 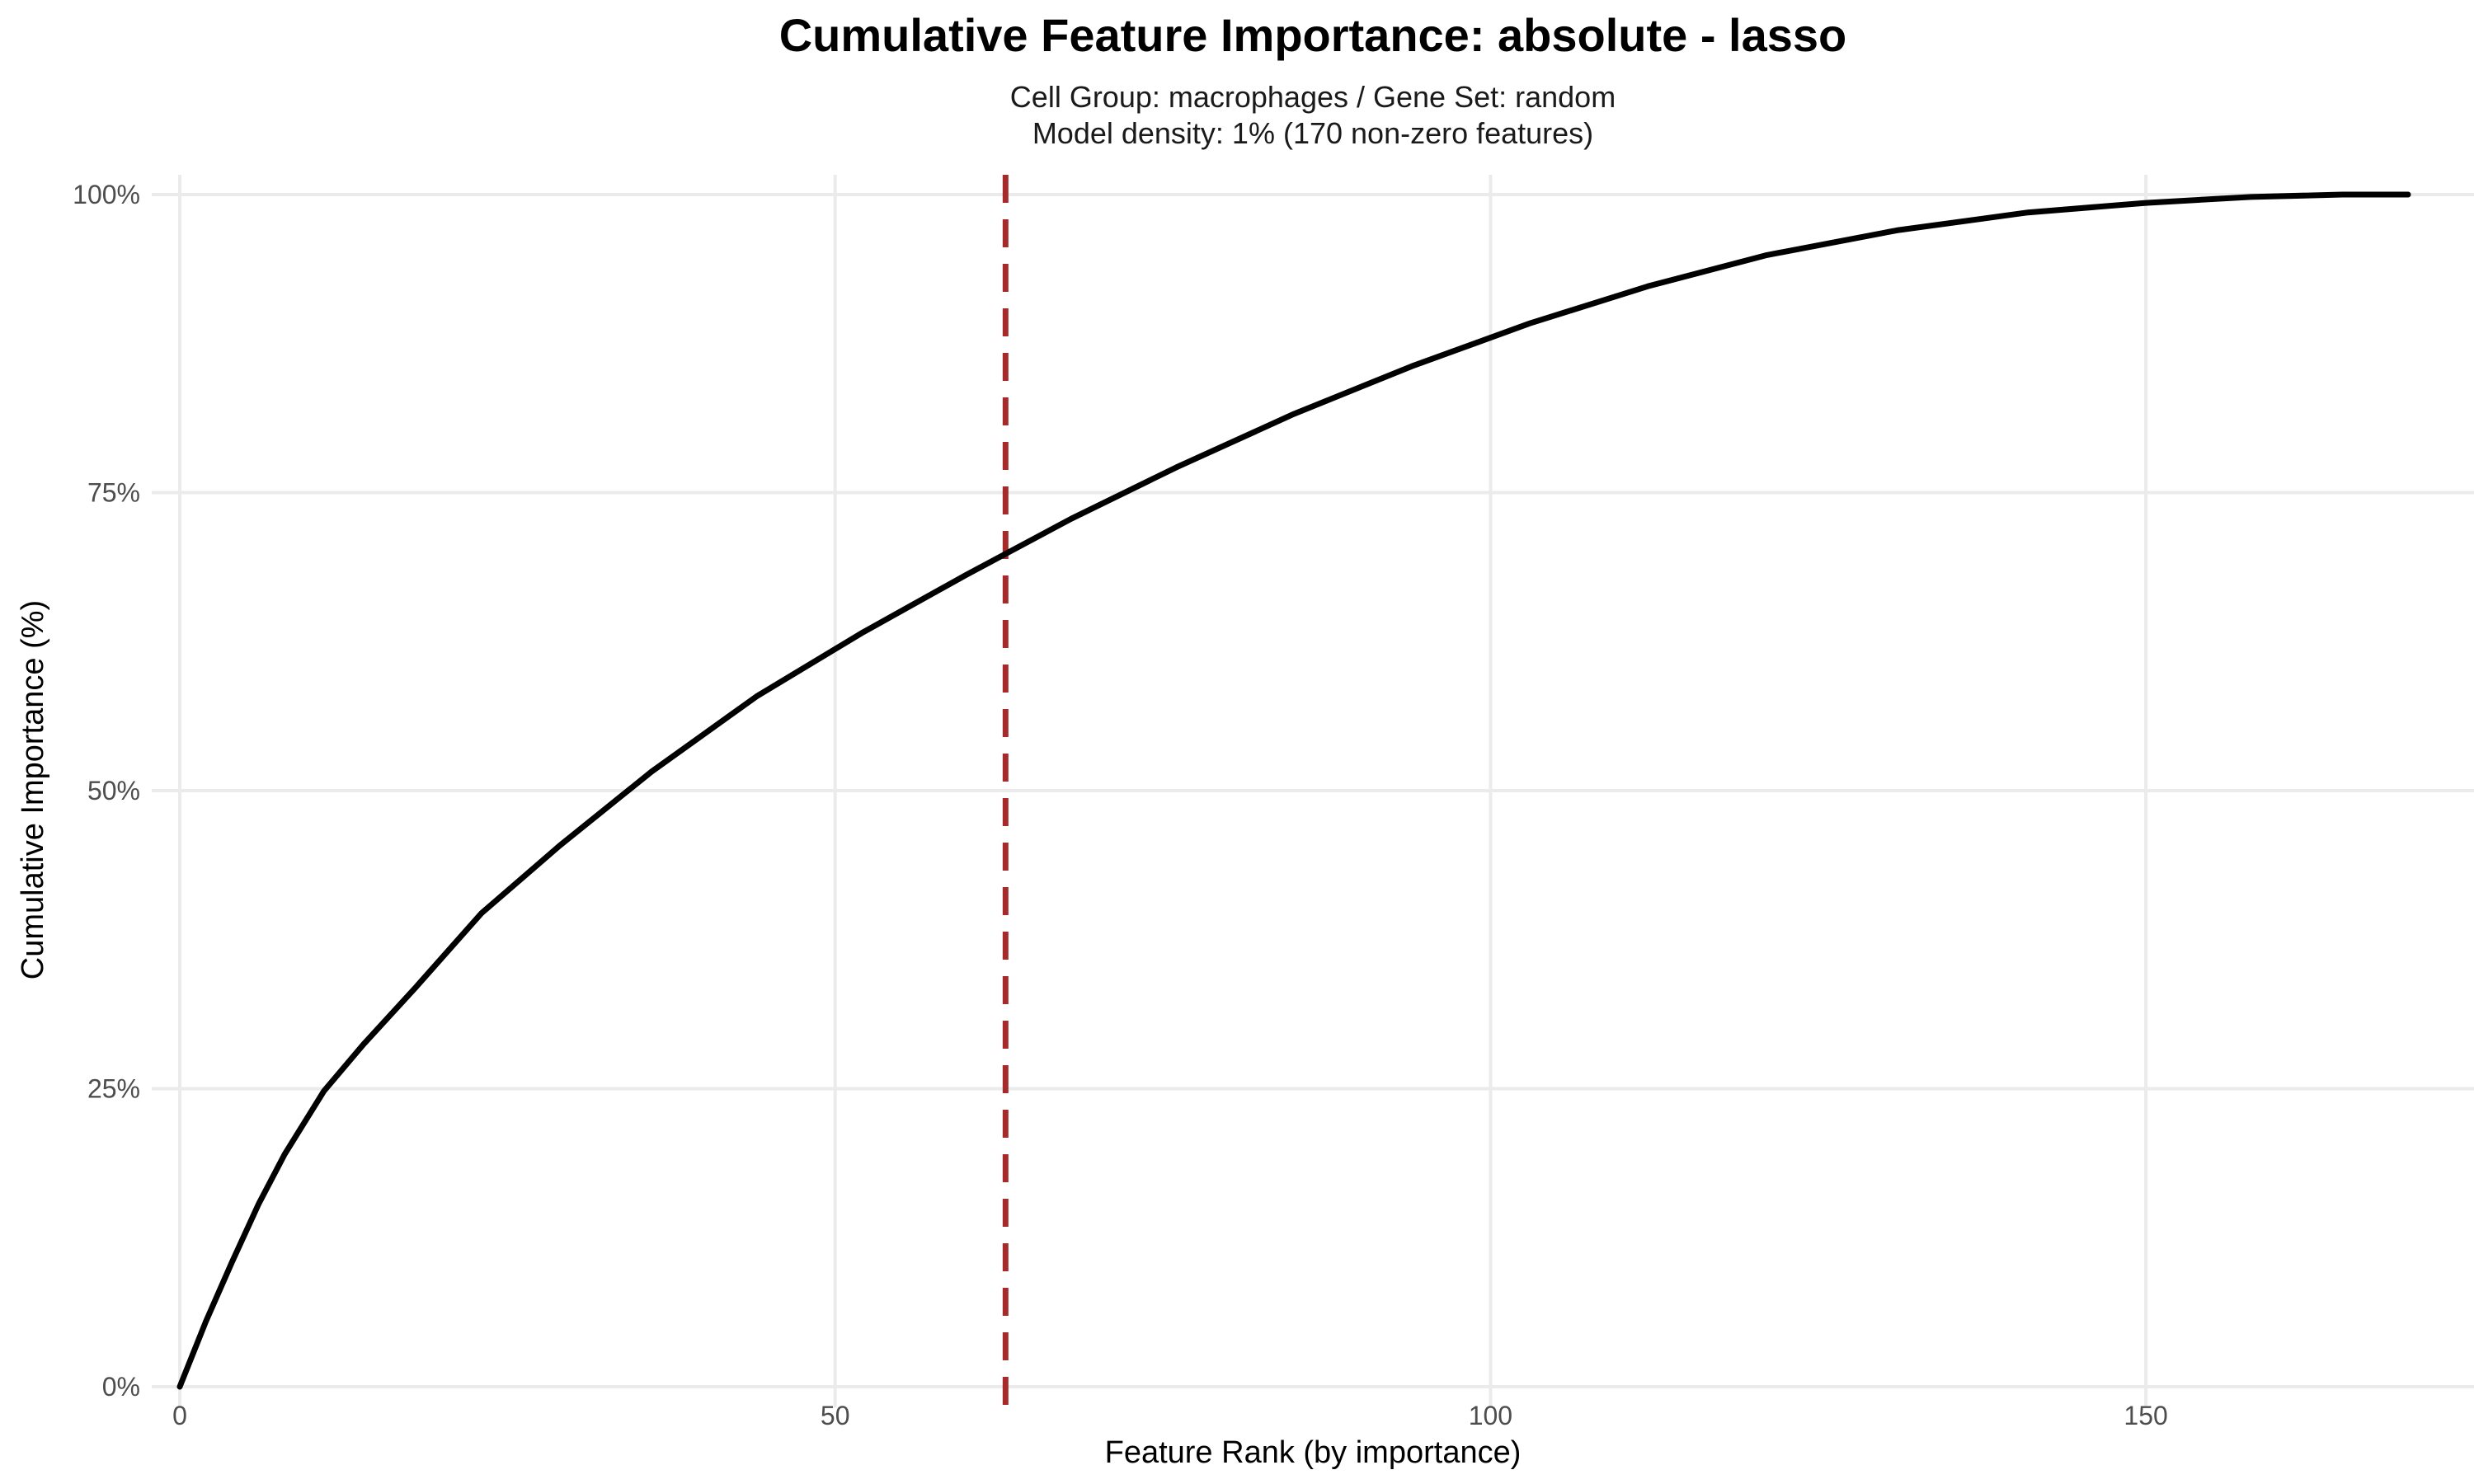 I want to click on y-tick-label: 25%, so click(x=113, y=1089).